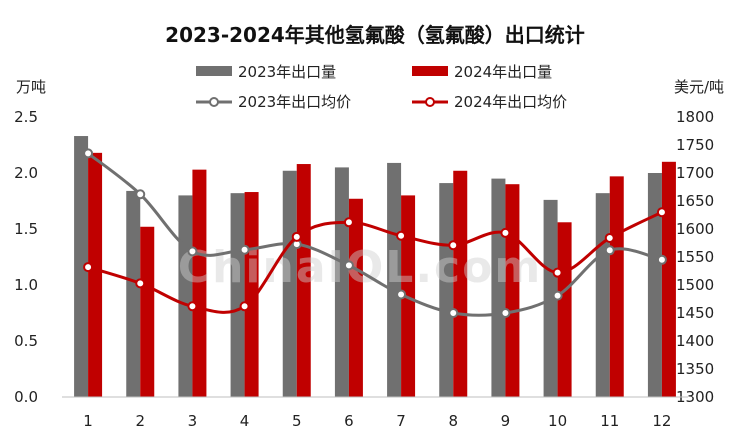 This screenshot has width=750, height=437. I want to click on legend: 2023年出口量 2024年出口量 2023年出口均价 2024年出口均价, so click(381, 87).